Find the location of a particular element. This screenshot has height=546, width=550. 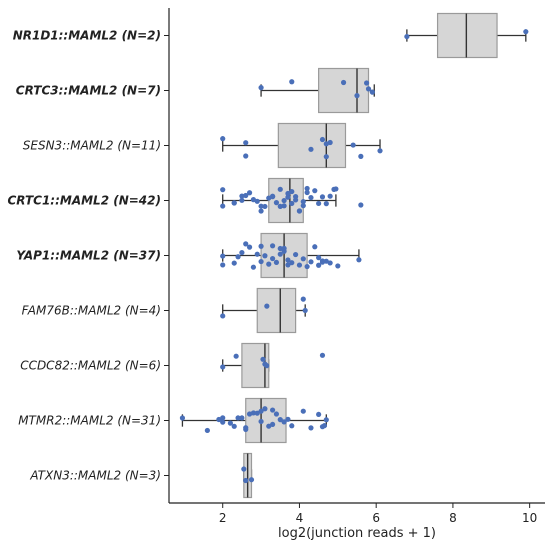

category-label: CRTC3::MAML2 (N=7) is located at coordinates (88, 91).